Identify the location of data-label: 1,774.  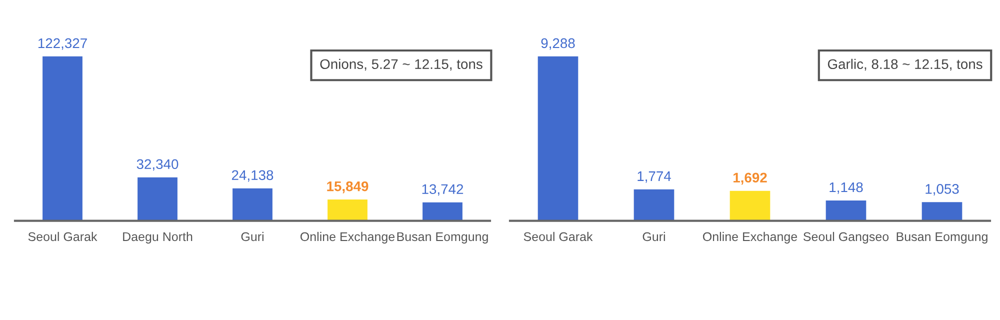
(654, 177).